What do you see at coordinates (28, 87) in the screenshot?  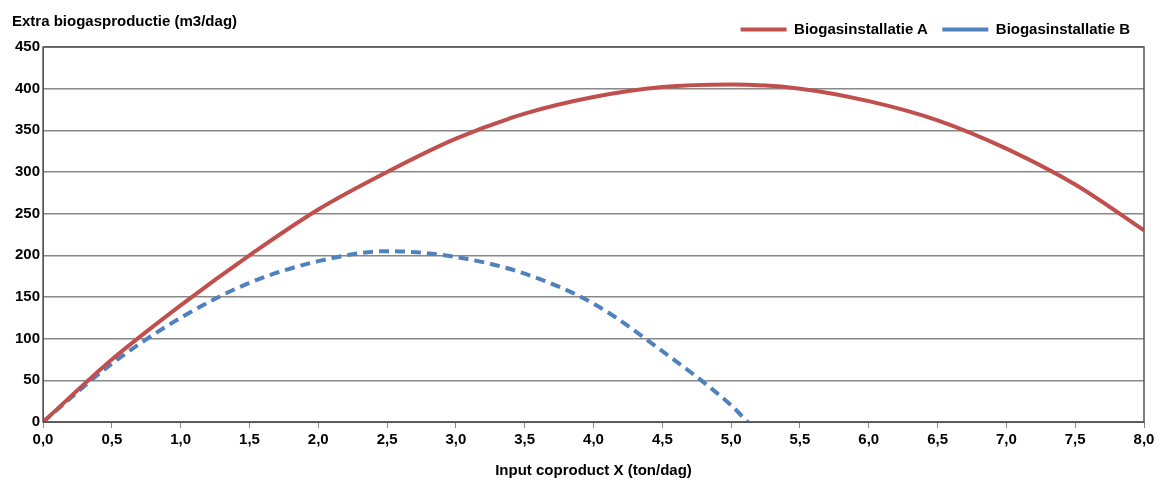 I see `y-tick-label: 400` at bounding box center [28, 87].